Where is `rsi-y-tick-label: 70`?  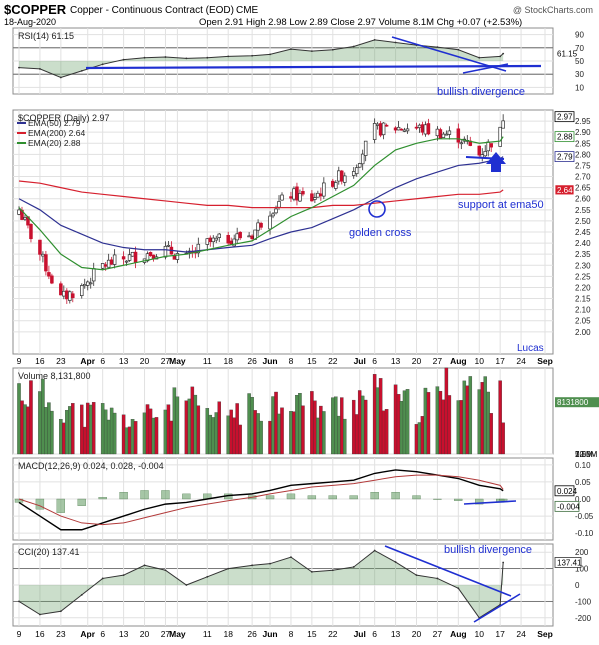
rsi-y-tick-label: 70 is located at coordinates (579, 48).